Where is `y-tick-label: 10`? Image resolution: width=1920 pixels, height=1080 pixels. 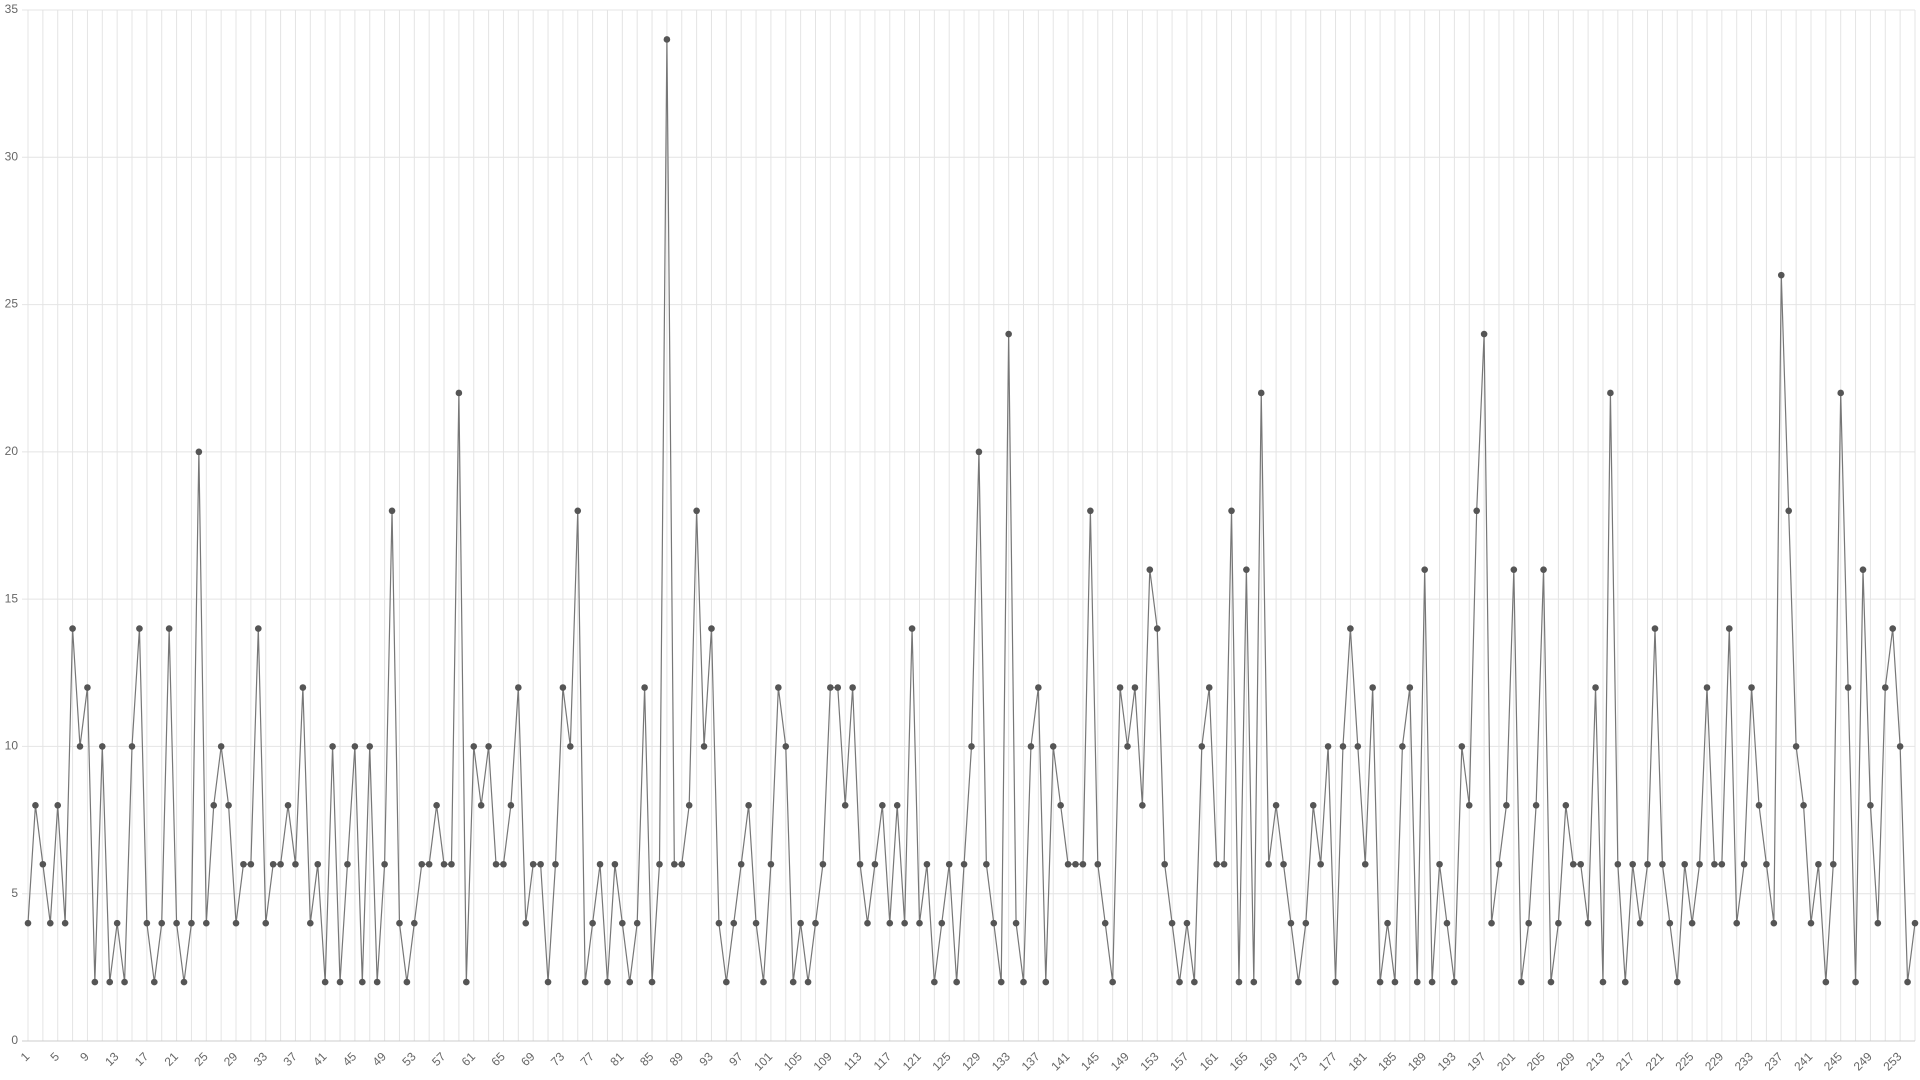
y-tick-label: 10 is located at coordinates (12, 746).